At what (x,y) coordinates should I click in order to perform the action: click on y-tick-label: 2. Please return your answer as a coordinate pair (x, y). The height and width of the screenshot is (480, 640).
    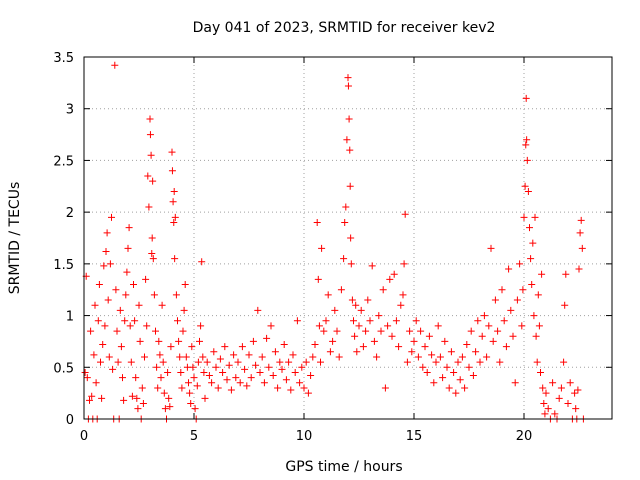
    Looking at the image, I should click on (70, 213).